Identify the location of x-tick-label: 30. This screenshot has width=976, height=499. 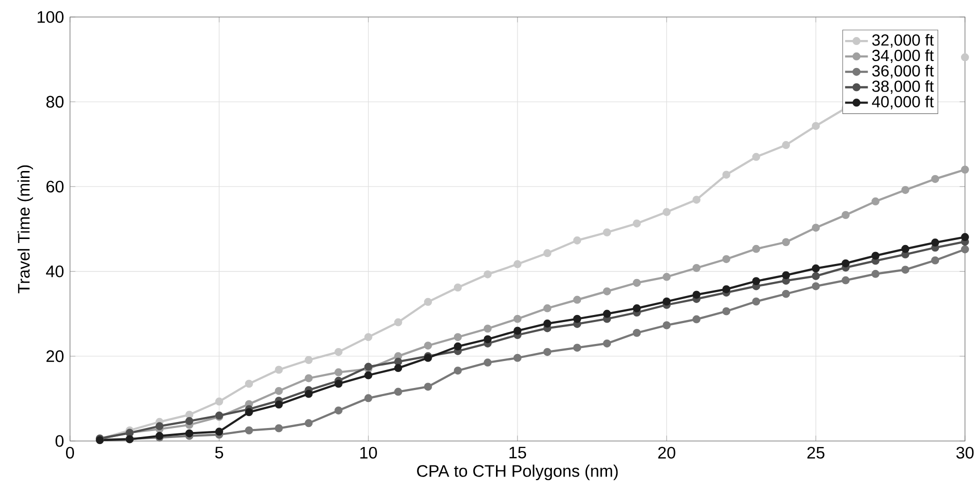
(965, 452).